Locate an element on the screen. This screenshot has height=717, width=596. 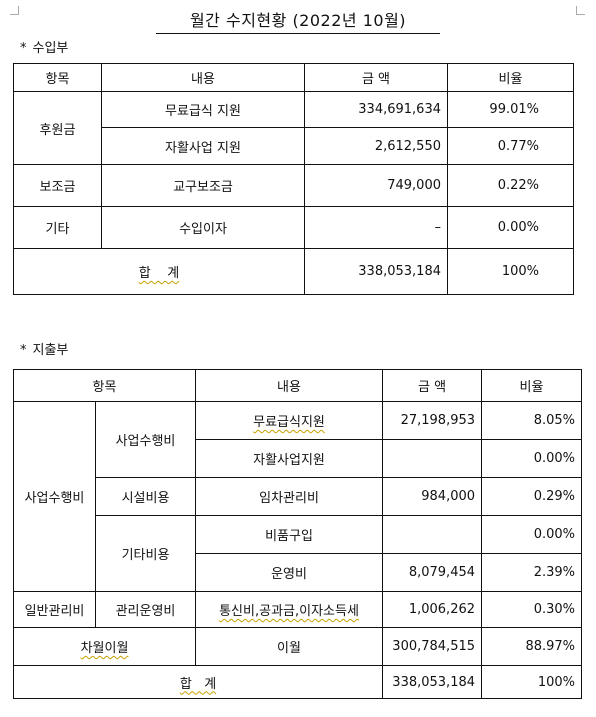
income-section-label: 수입부 is located at coordinates (50, 48).